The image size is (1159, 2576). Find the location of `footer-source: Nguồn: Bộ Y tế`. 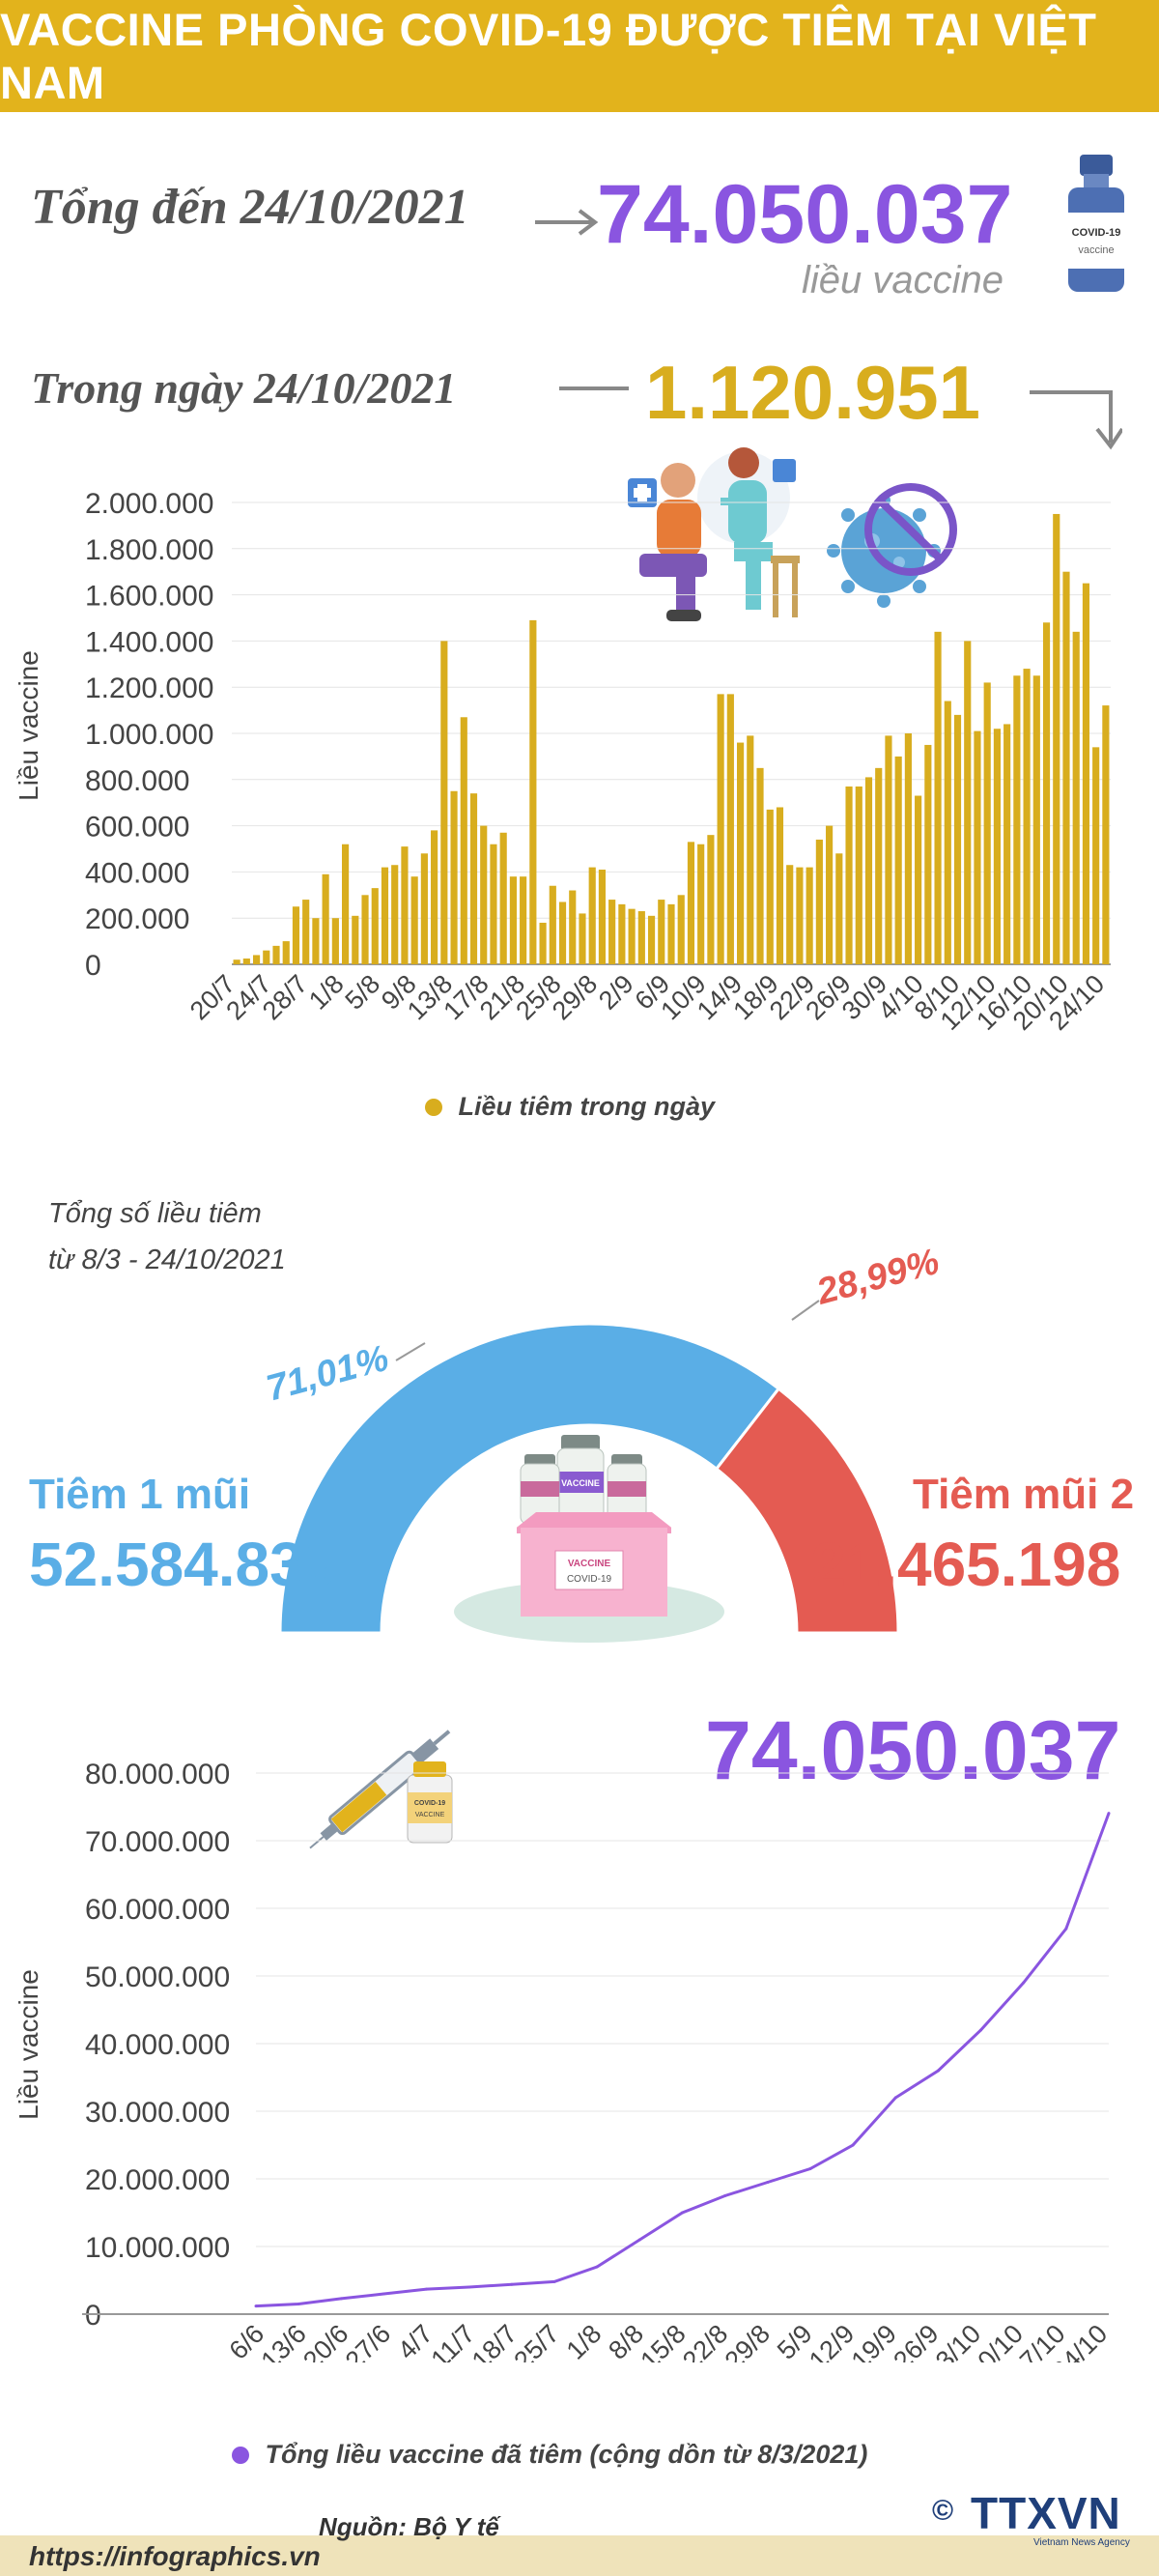

footer-source: Nguồn: Bộ Y tế is located at coordinates (409, 2527).